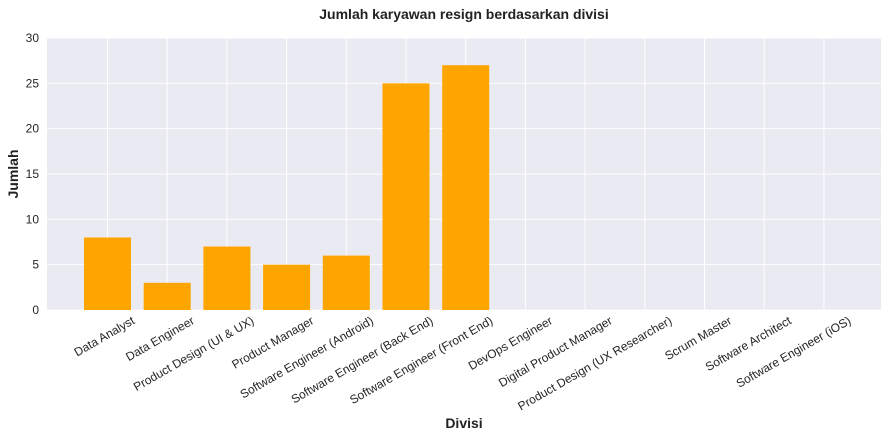 The width and height of the screenshot is (889, 438). What do you see at coordinates (33, 129) in the screenshot?
I see `y-tick-label: 20` at bounding box center [33, 129].